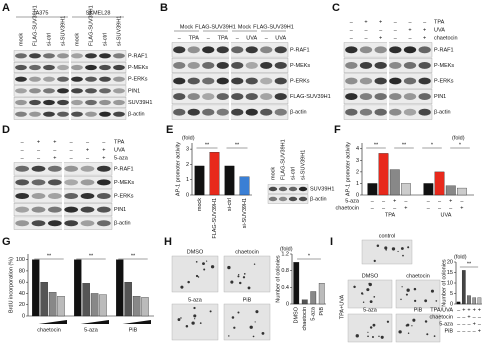 The height and width of the screenshot is (351, 485). What do you see at coordinates (303, 165) in the screenshot?
I see `lane-label: si-SUV39H1` at bounding box center [303, 165].